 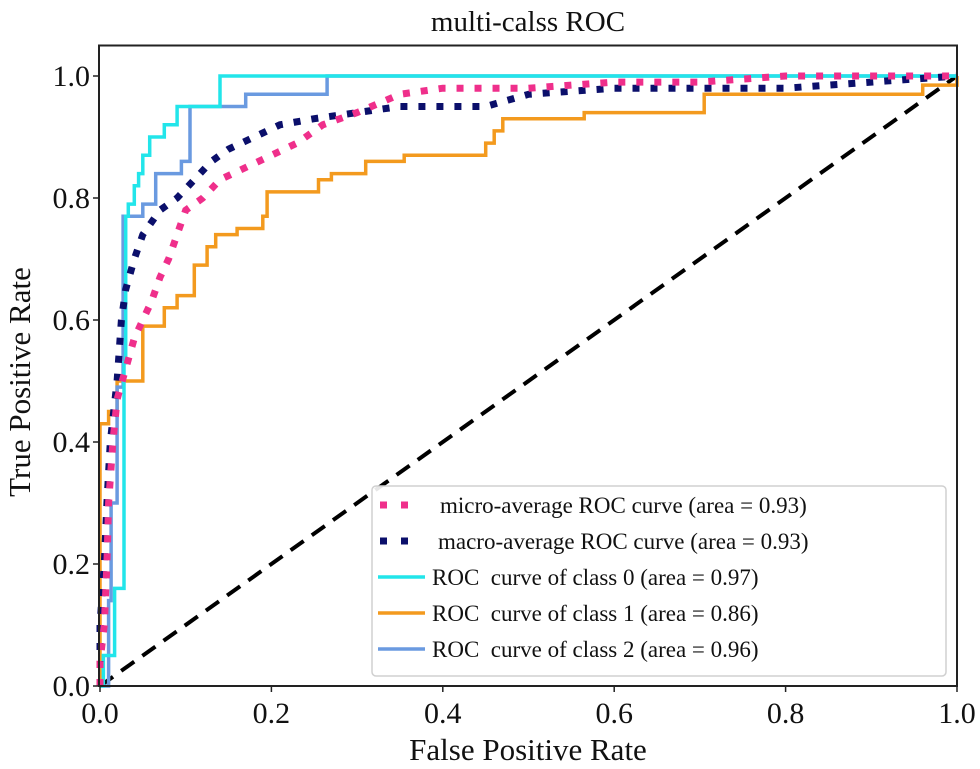 I want to click on legend-item-class-1: ROC curve of class 1 (area = 0.86), so click(x=568, y=613).